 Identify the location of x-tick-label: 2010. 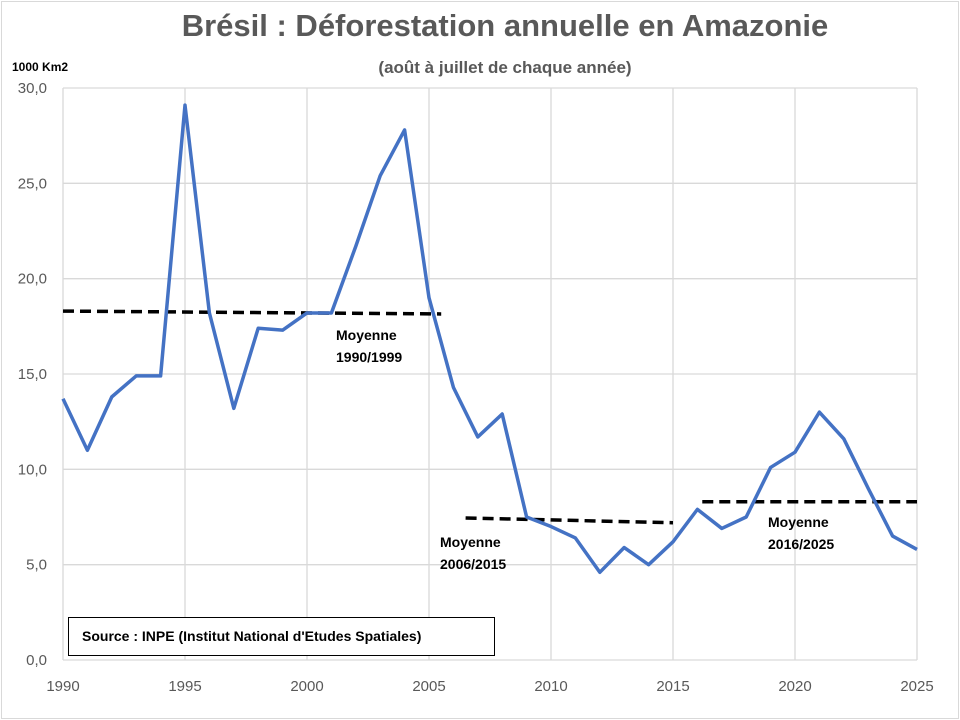
(550, 686).